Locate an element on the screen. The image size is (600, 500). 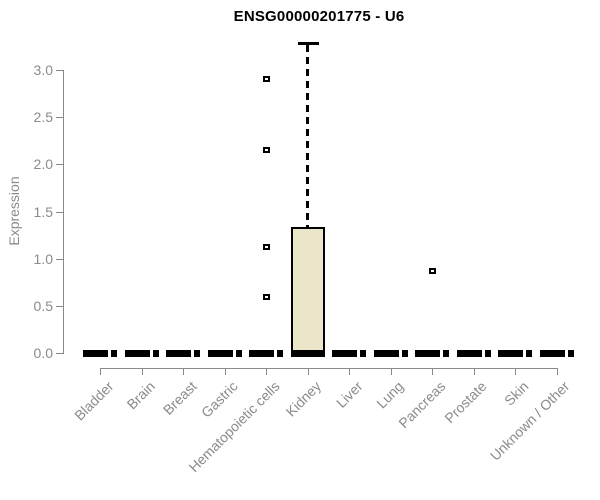
x-tick-label: Kidney is located at coordinates (303, 399).